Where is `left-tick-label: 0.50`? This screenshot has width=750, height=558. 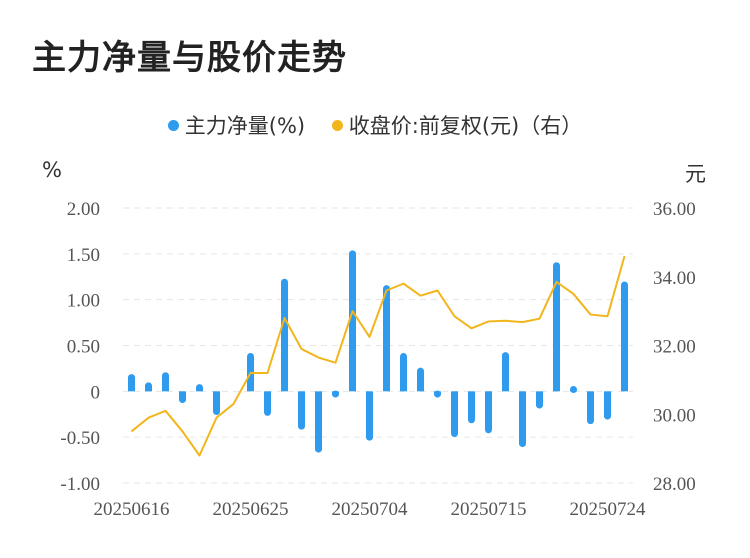 left-tick-label: 0.50 is located at coordinates (83, 347).